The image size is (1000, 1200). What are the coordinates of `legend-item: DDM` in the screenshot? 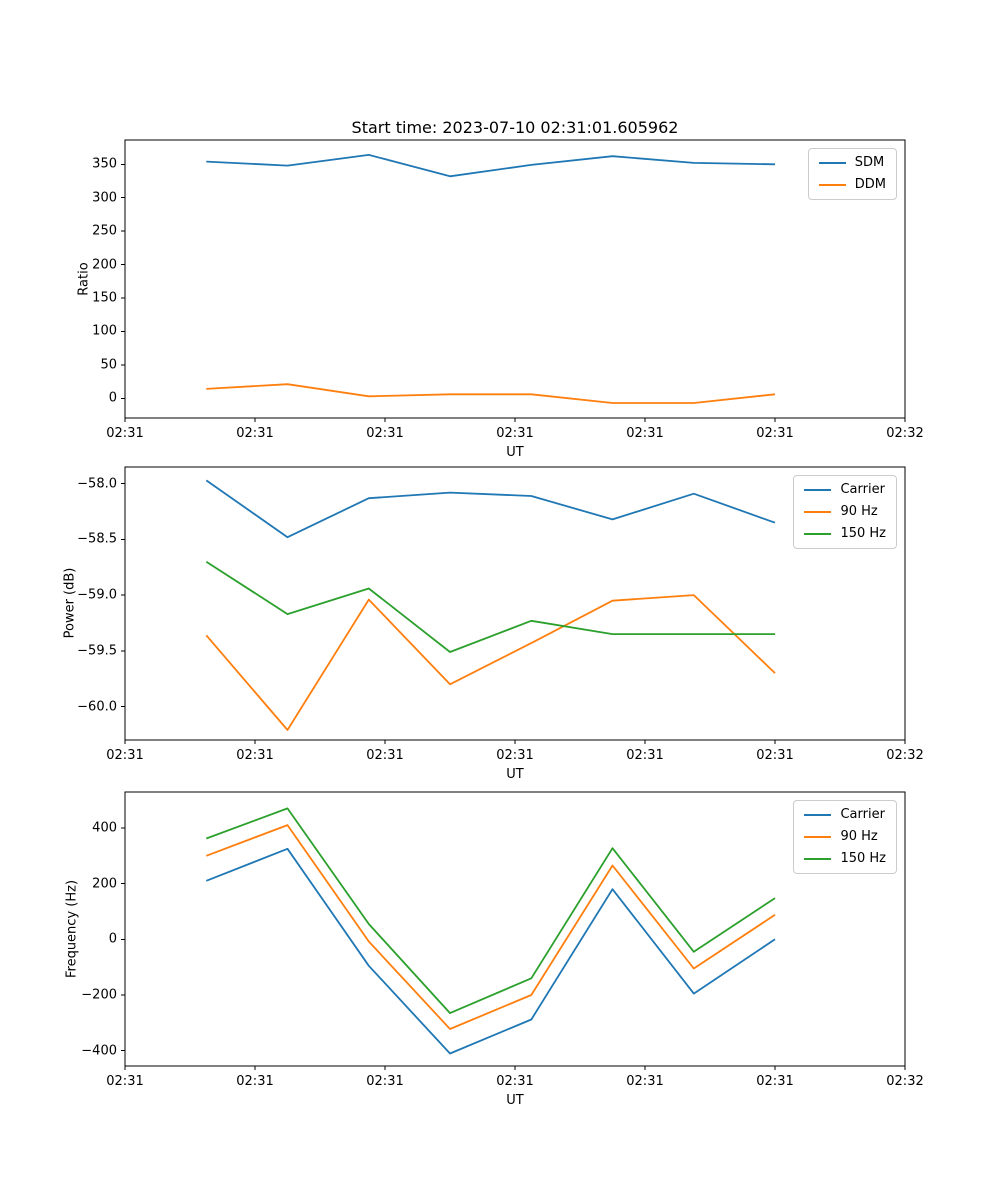 It's located at (852, 184).